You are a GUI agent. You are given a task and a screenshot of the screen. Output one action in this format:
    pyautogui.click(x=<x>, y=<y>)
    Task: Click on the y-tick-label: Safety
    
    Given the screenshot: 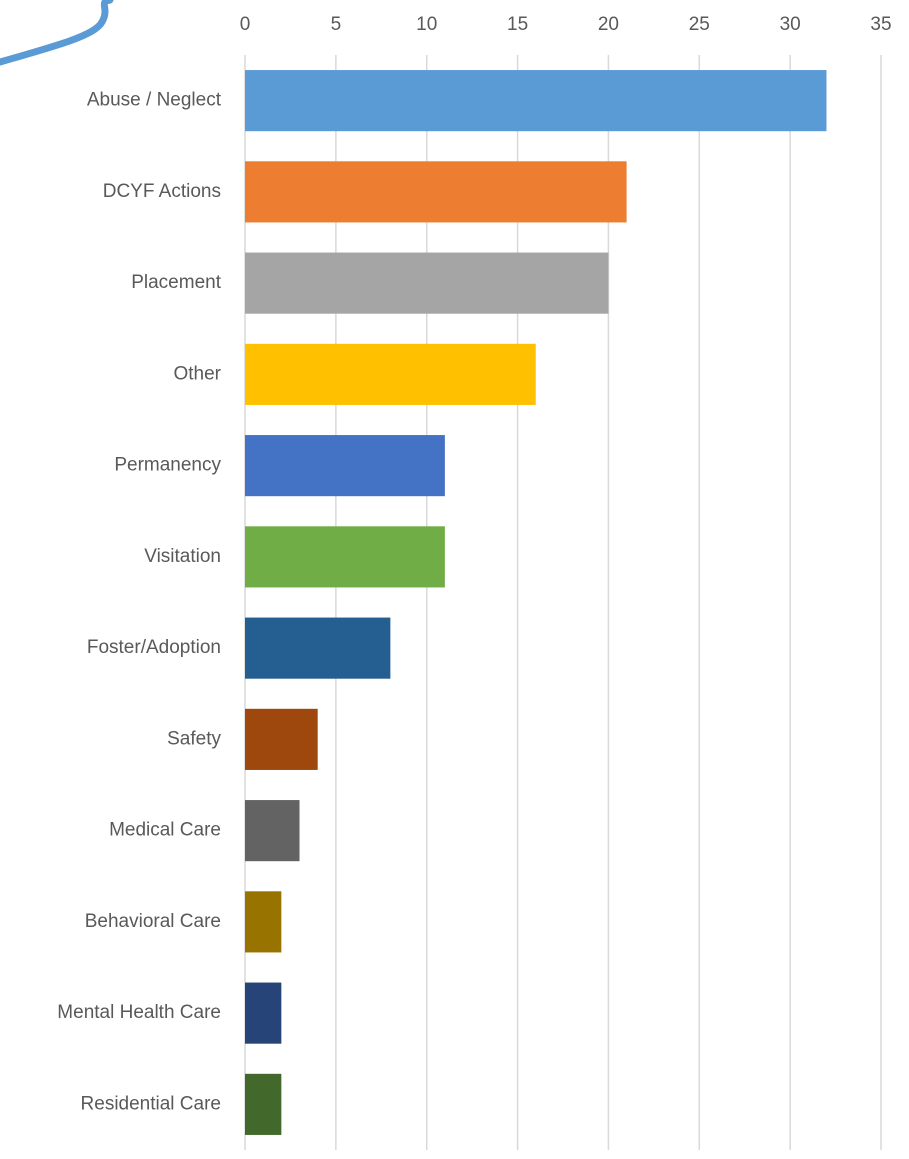 What is the action you would take?
    pyautogui.click(x=194, y=738)
    